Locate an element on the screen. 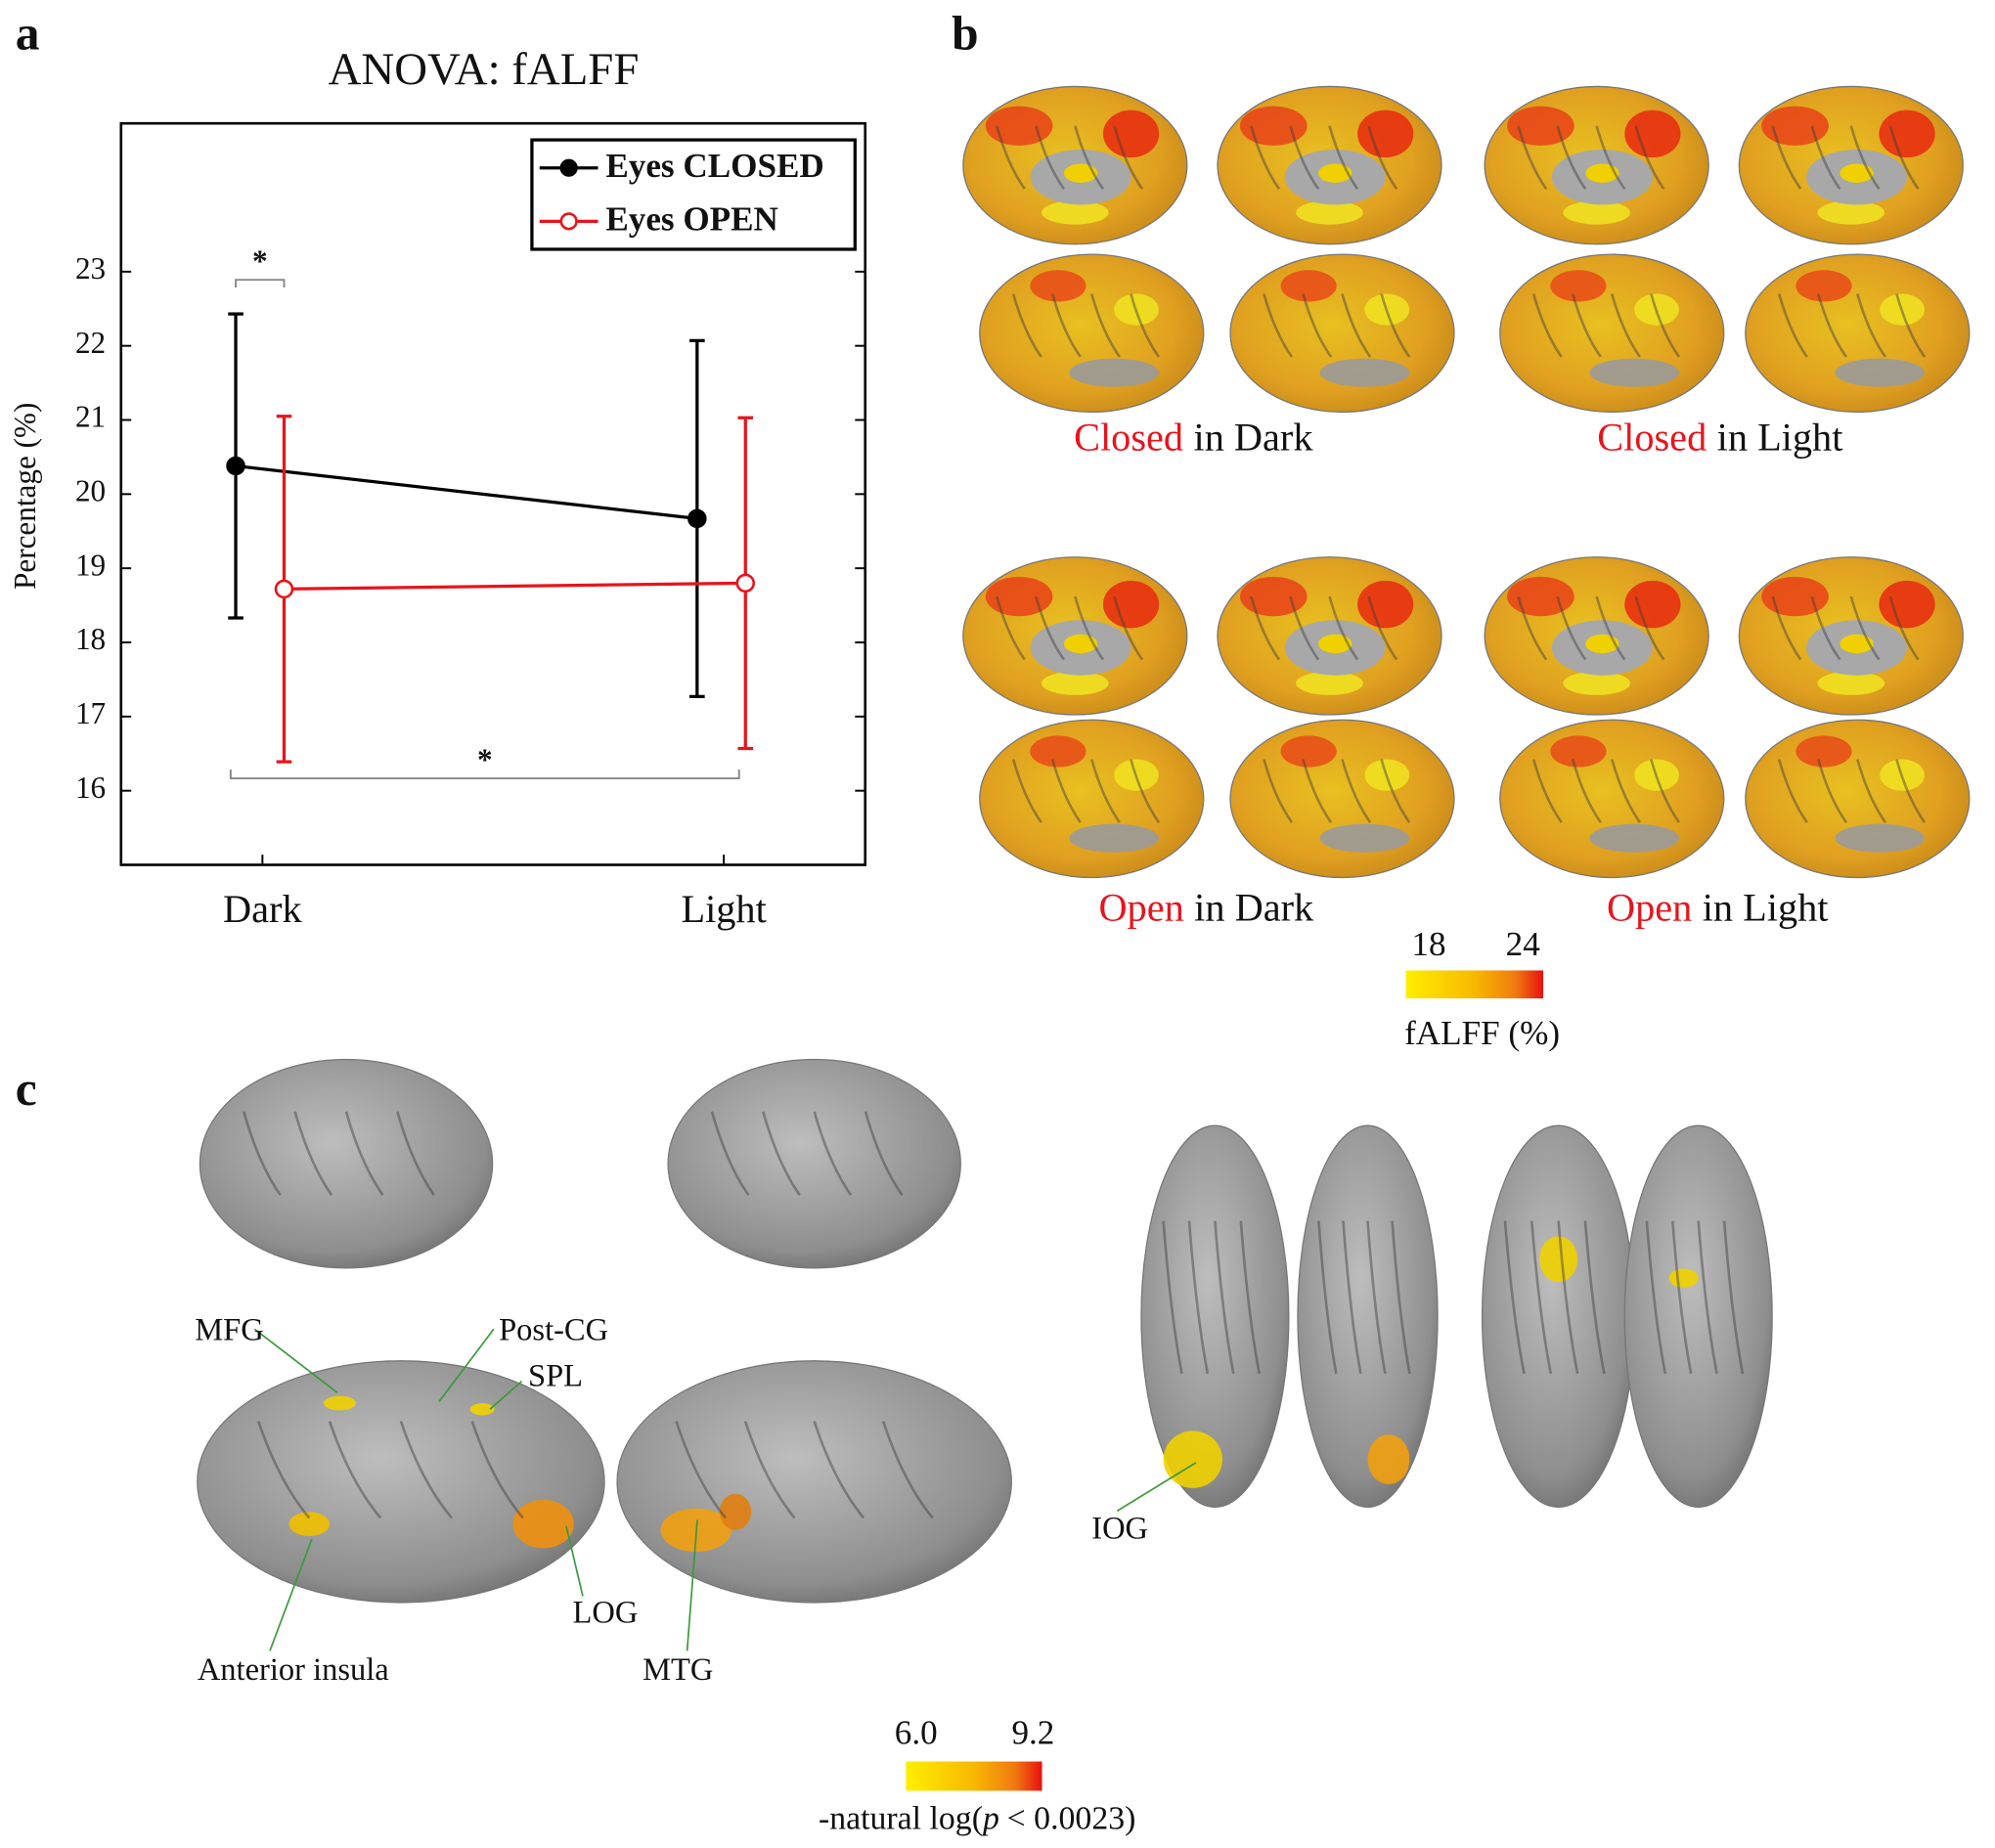 The width and height of the screenshot is (1995, 1848). panel-label: b is located at coordinates (965, 33).